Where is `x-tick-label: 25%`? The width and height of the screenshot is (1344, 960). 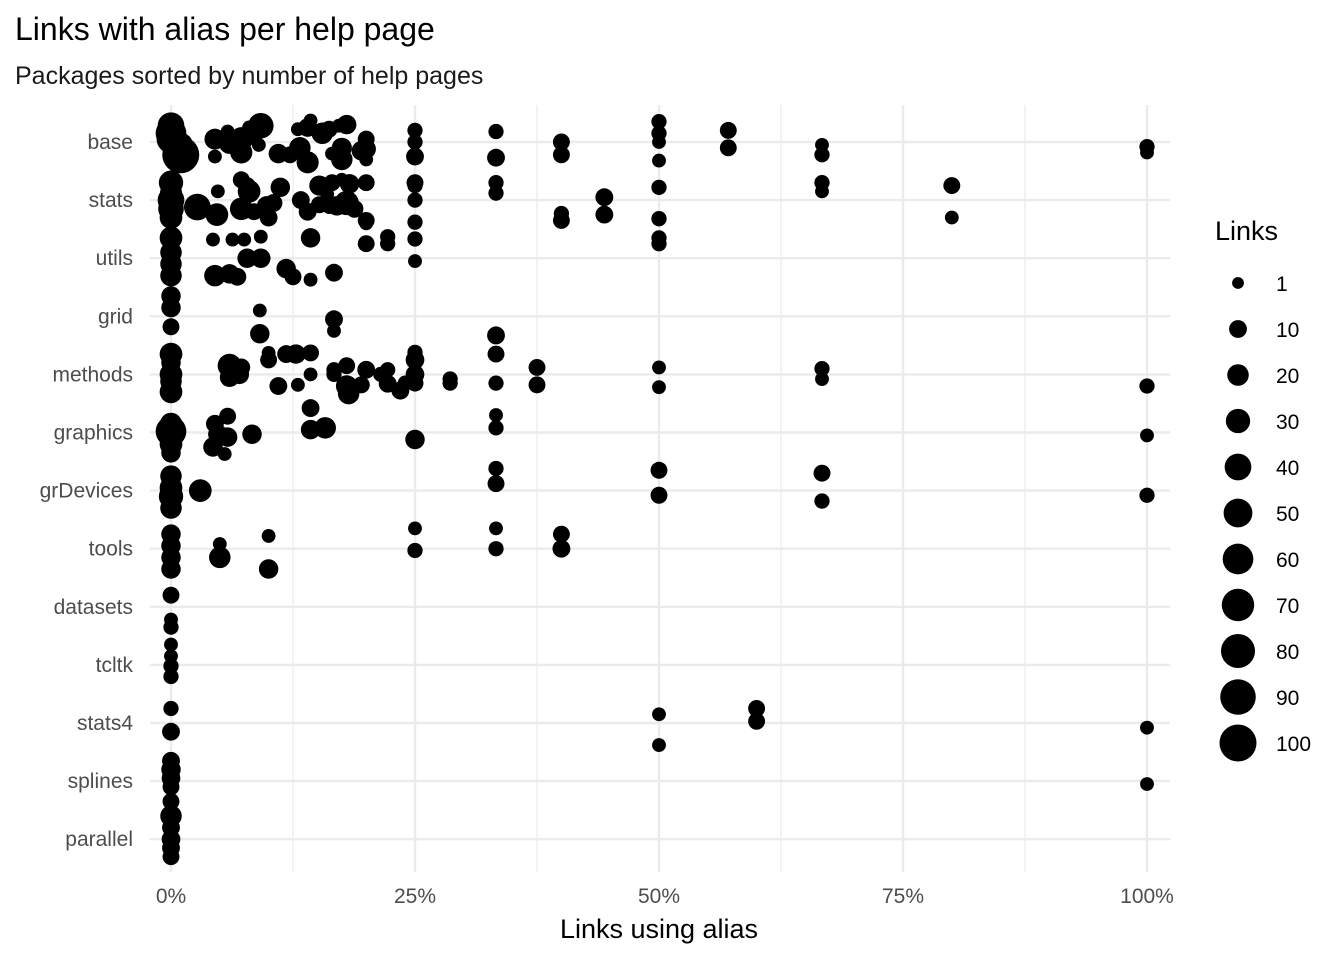 x-tick-label: 25% is located at coordinates (415, 896).